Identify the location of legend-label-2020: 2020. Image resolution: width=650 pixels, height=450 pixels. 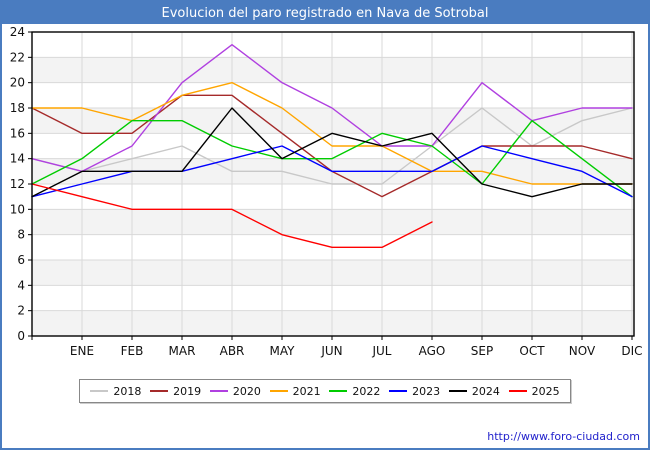
(246, 391).